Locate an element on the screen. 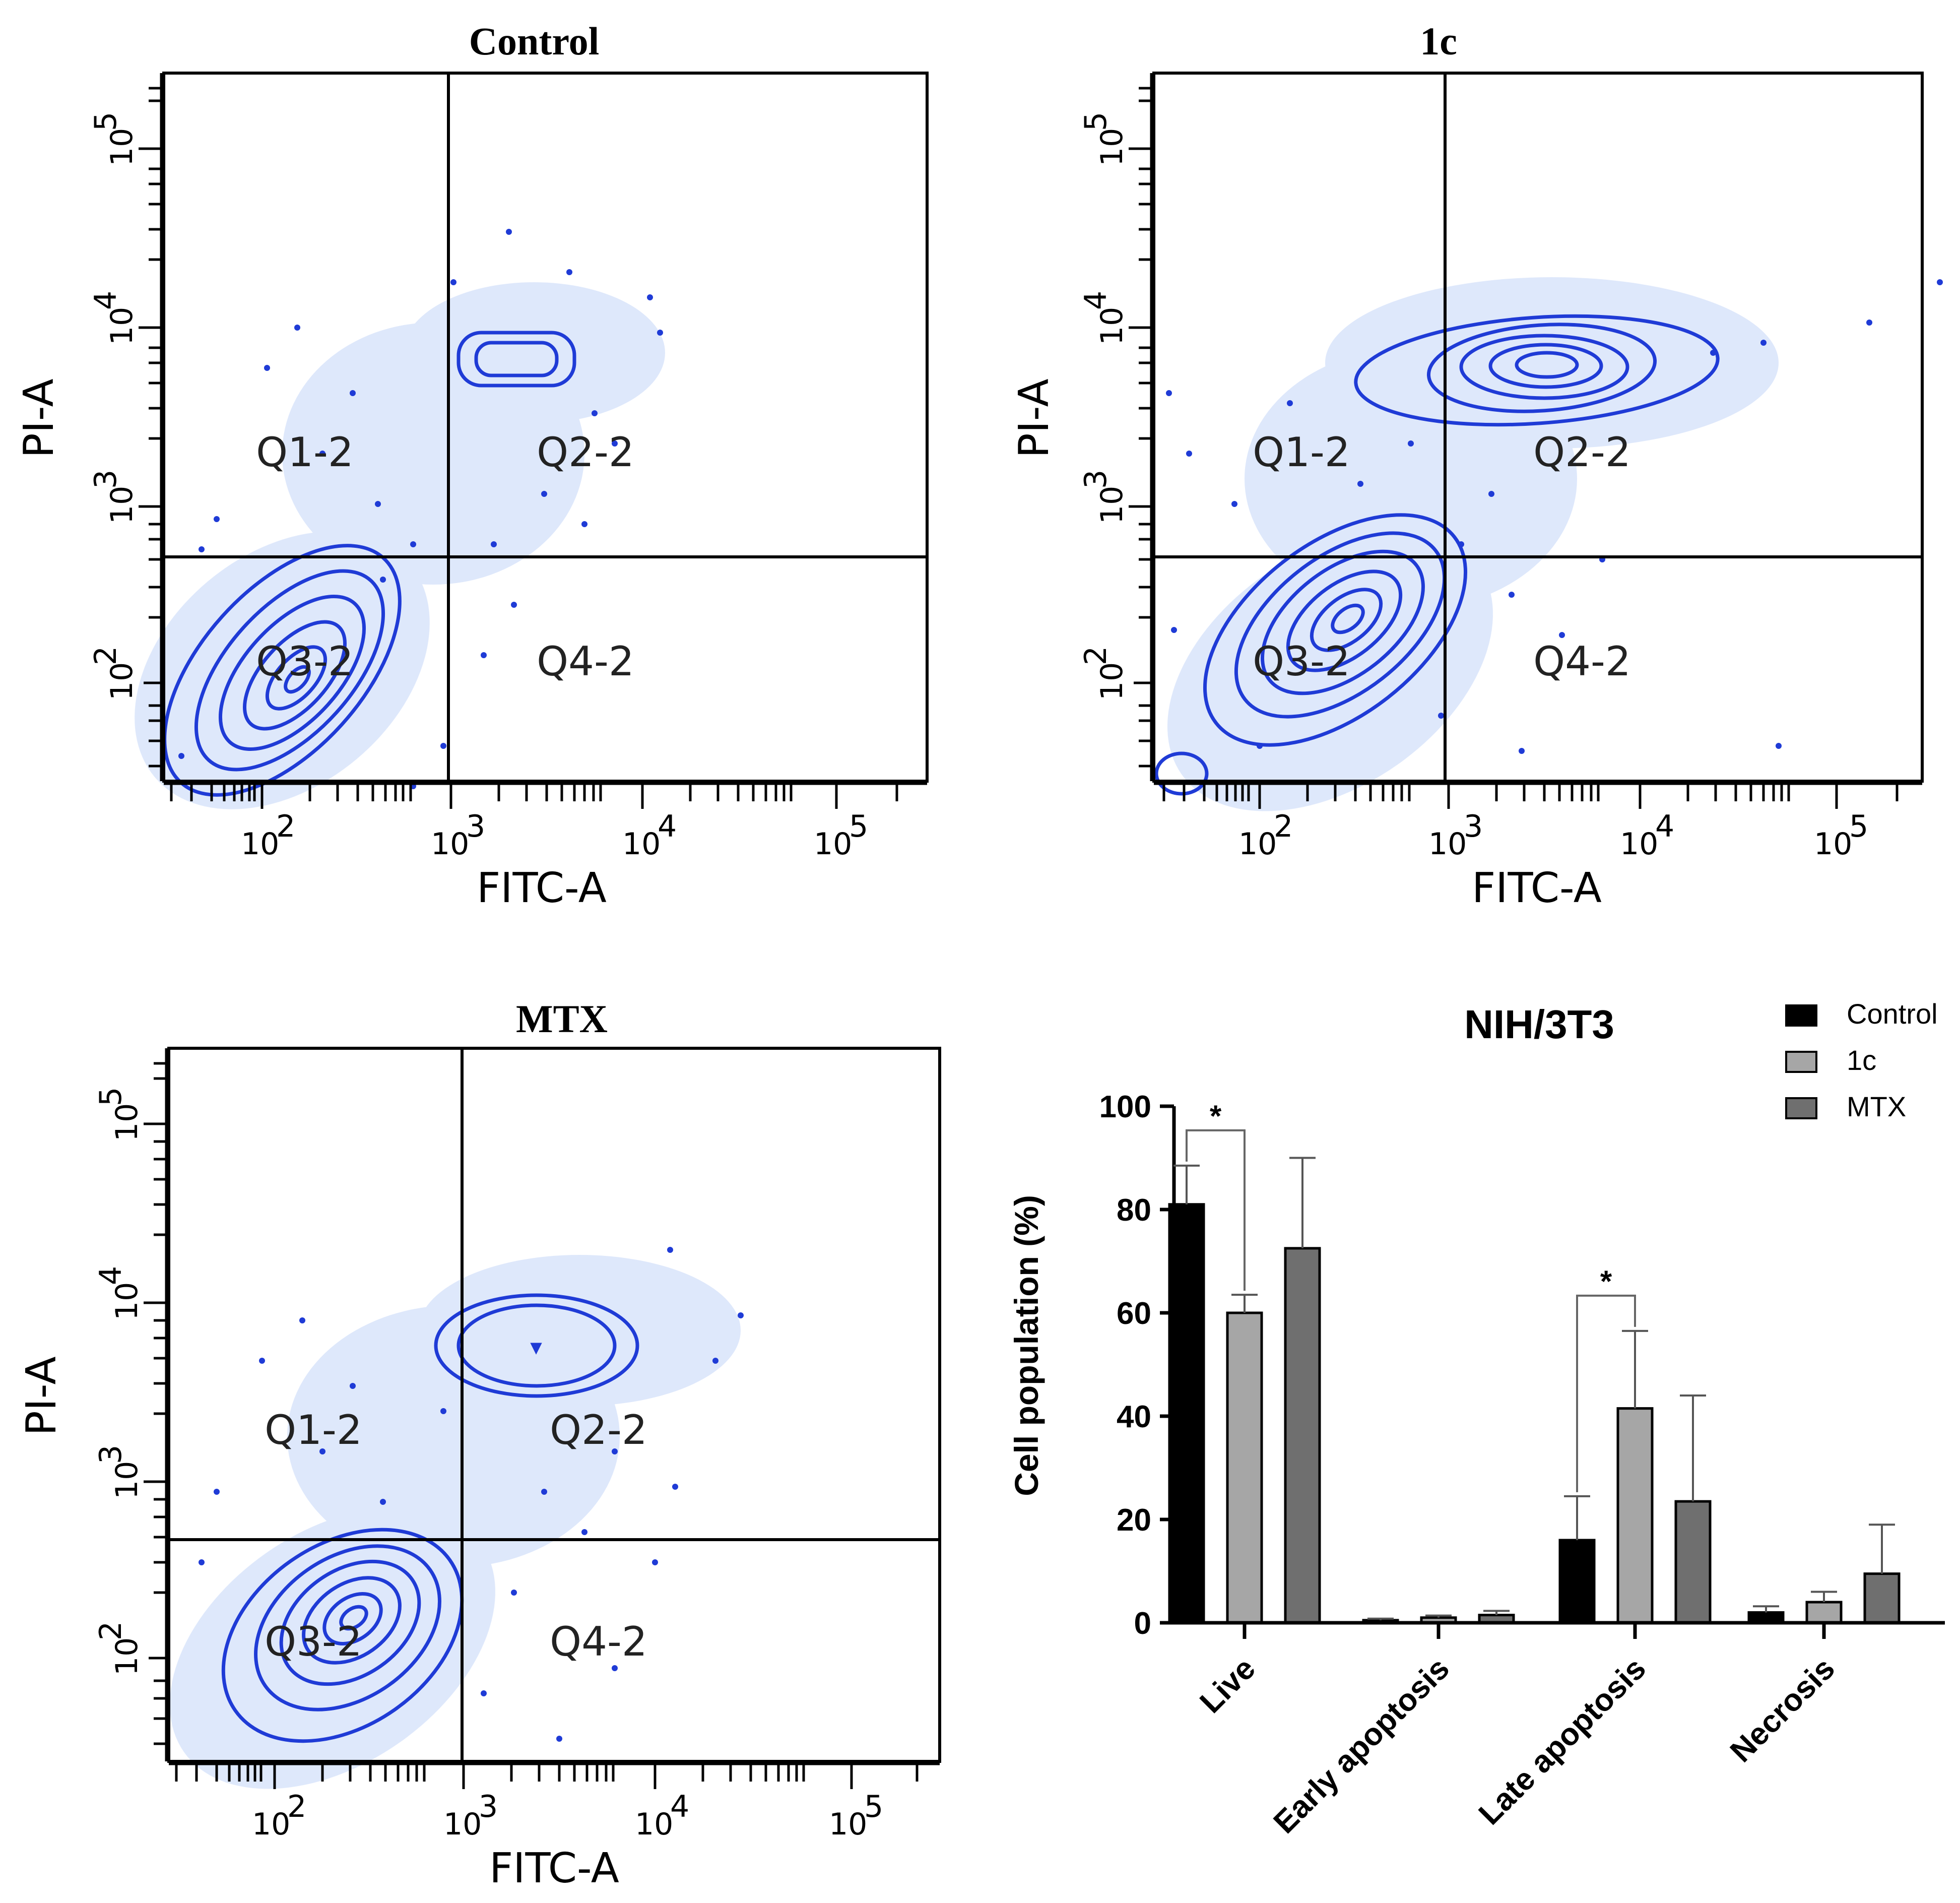 This screenshot has height=1903, width=1960. x-tick-label: Late apoptosis is located at coordinates (1562, 1741).